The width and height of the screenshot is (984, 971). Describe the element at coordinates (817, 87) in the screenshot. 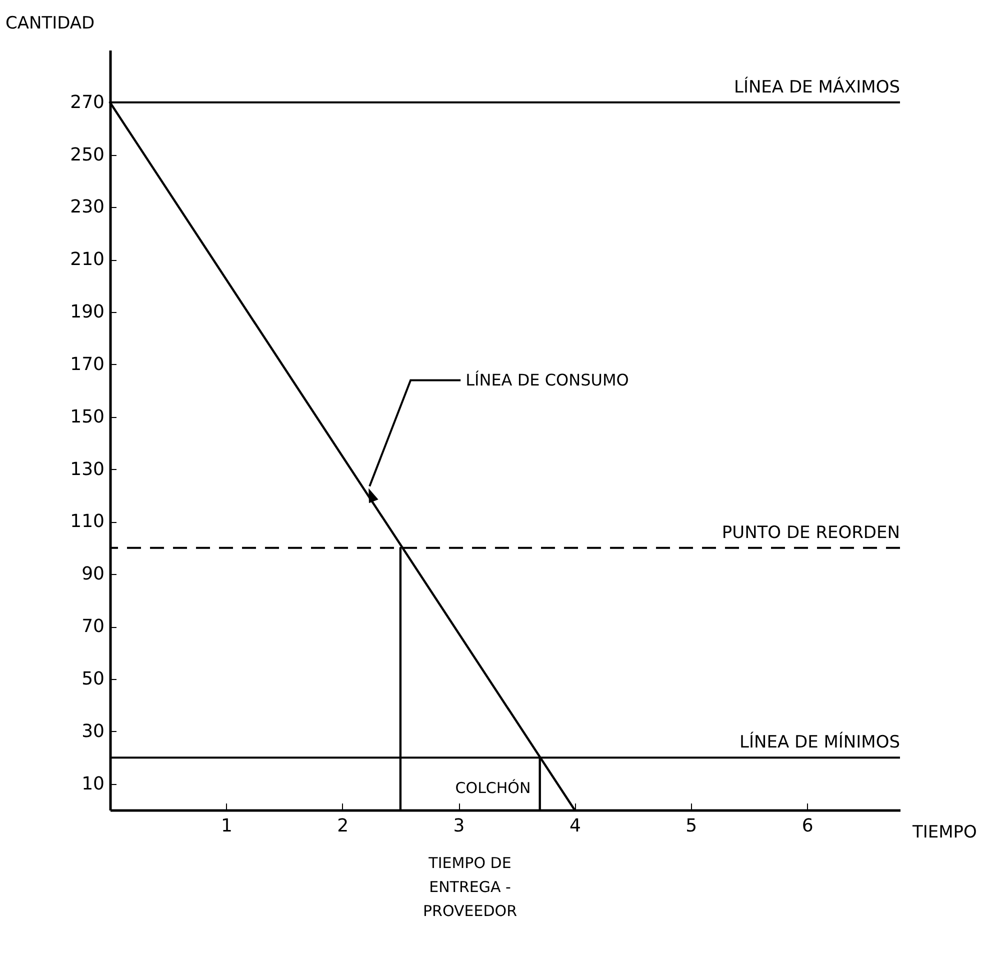

I see `ref-line-label: LÍNEA DE MÁXIMOS` at that location.